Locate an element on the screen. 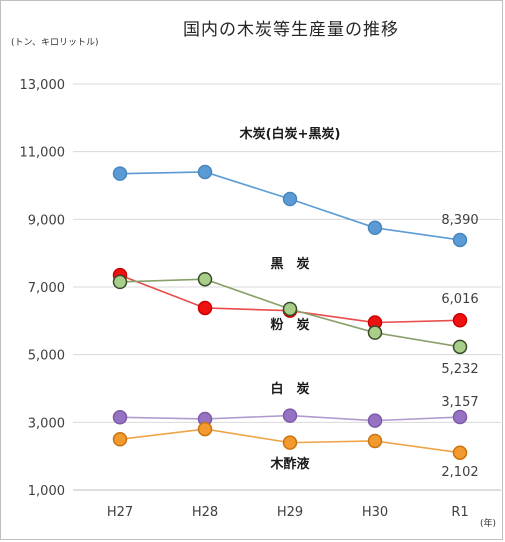  chart-title: 国内の木炭等生産量の推移 is located at coordinates (291, 30).